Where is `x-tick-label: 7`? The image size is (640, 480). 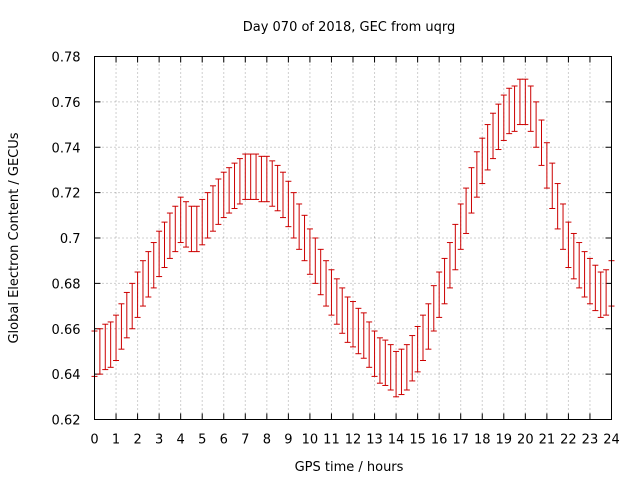 x-tick-label: 7 is located at coordinates (245, 440).